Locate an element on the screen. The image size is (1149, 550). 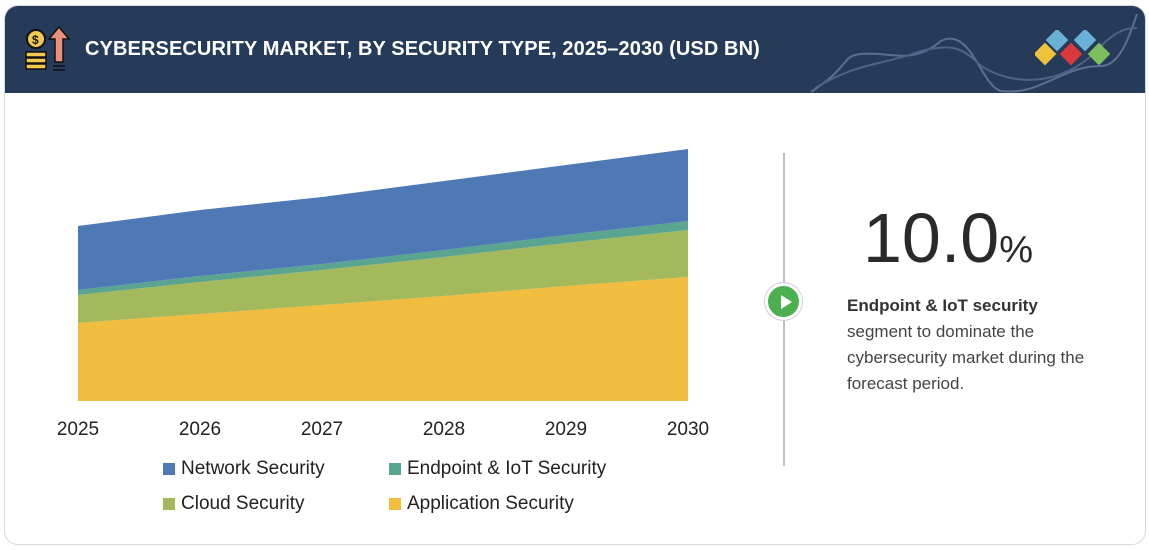
legend-item-application-security: Application Security is located at coordinates (481, 504).